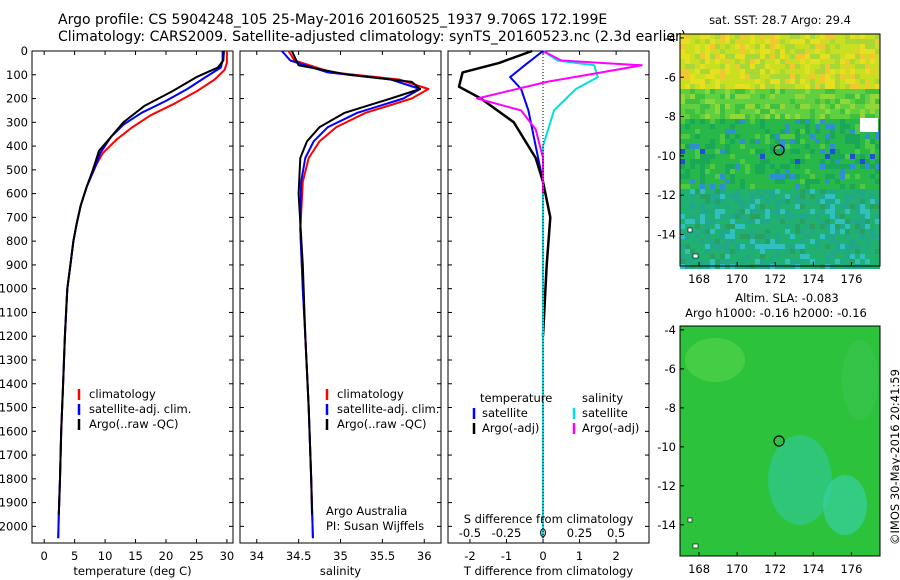 Image resolution: width=900 pixels, height=580 pixels. Describe the element at coordinates (504, 193) in the screenshot. I see `series-line-temperature-argo-adj-` at that location.